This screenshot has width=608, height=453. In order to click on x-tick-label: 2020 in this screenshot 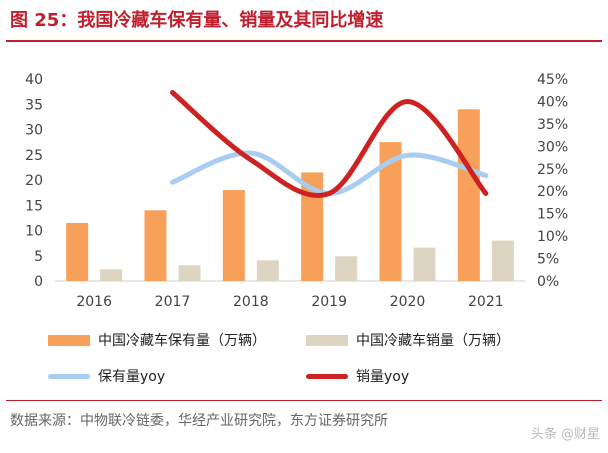, I will do `click(408, 302)`.